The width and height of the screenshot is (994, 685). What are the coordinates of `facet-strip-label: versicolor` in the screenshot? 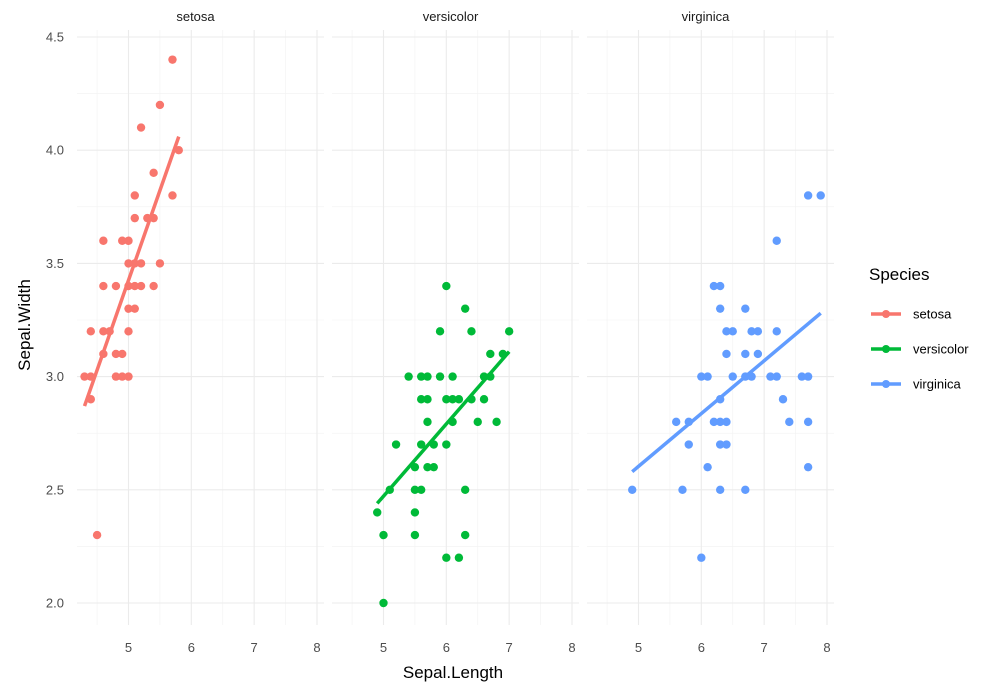 It's located at (451, 16).